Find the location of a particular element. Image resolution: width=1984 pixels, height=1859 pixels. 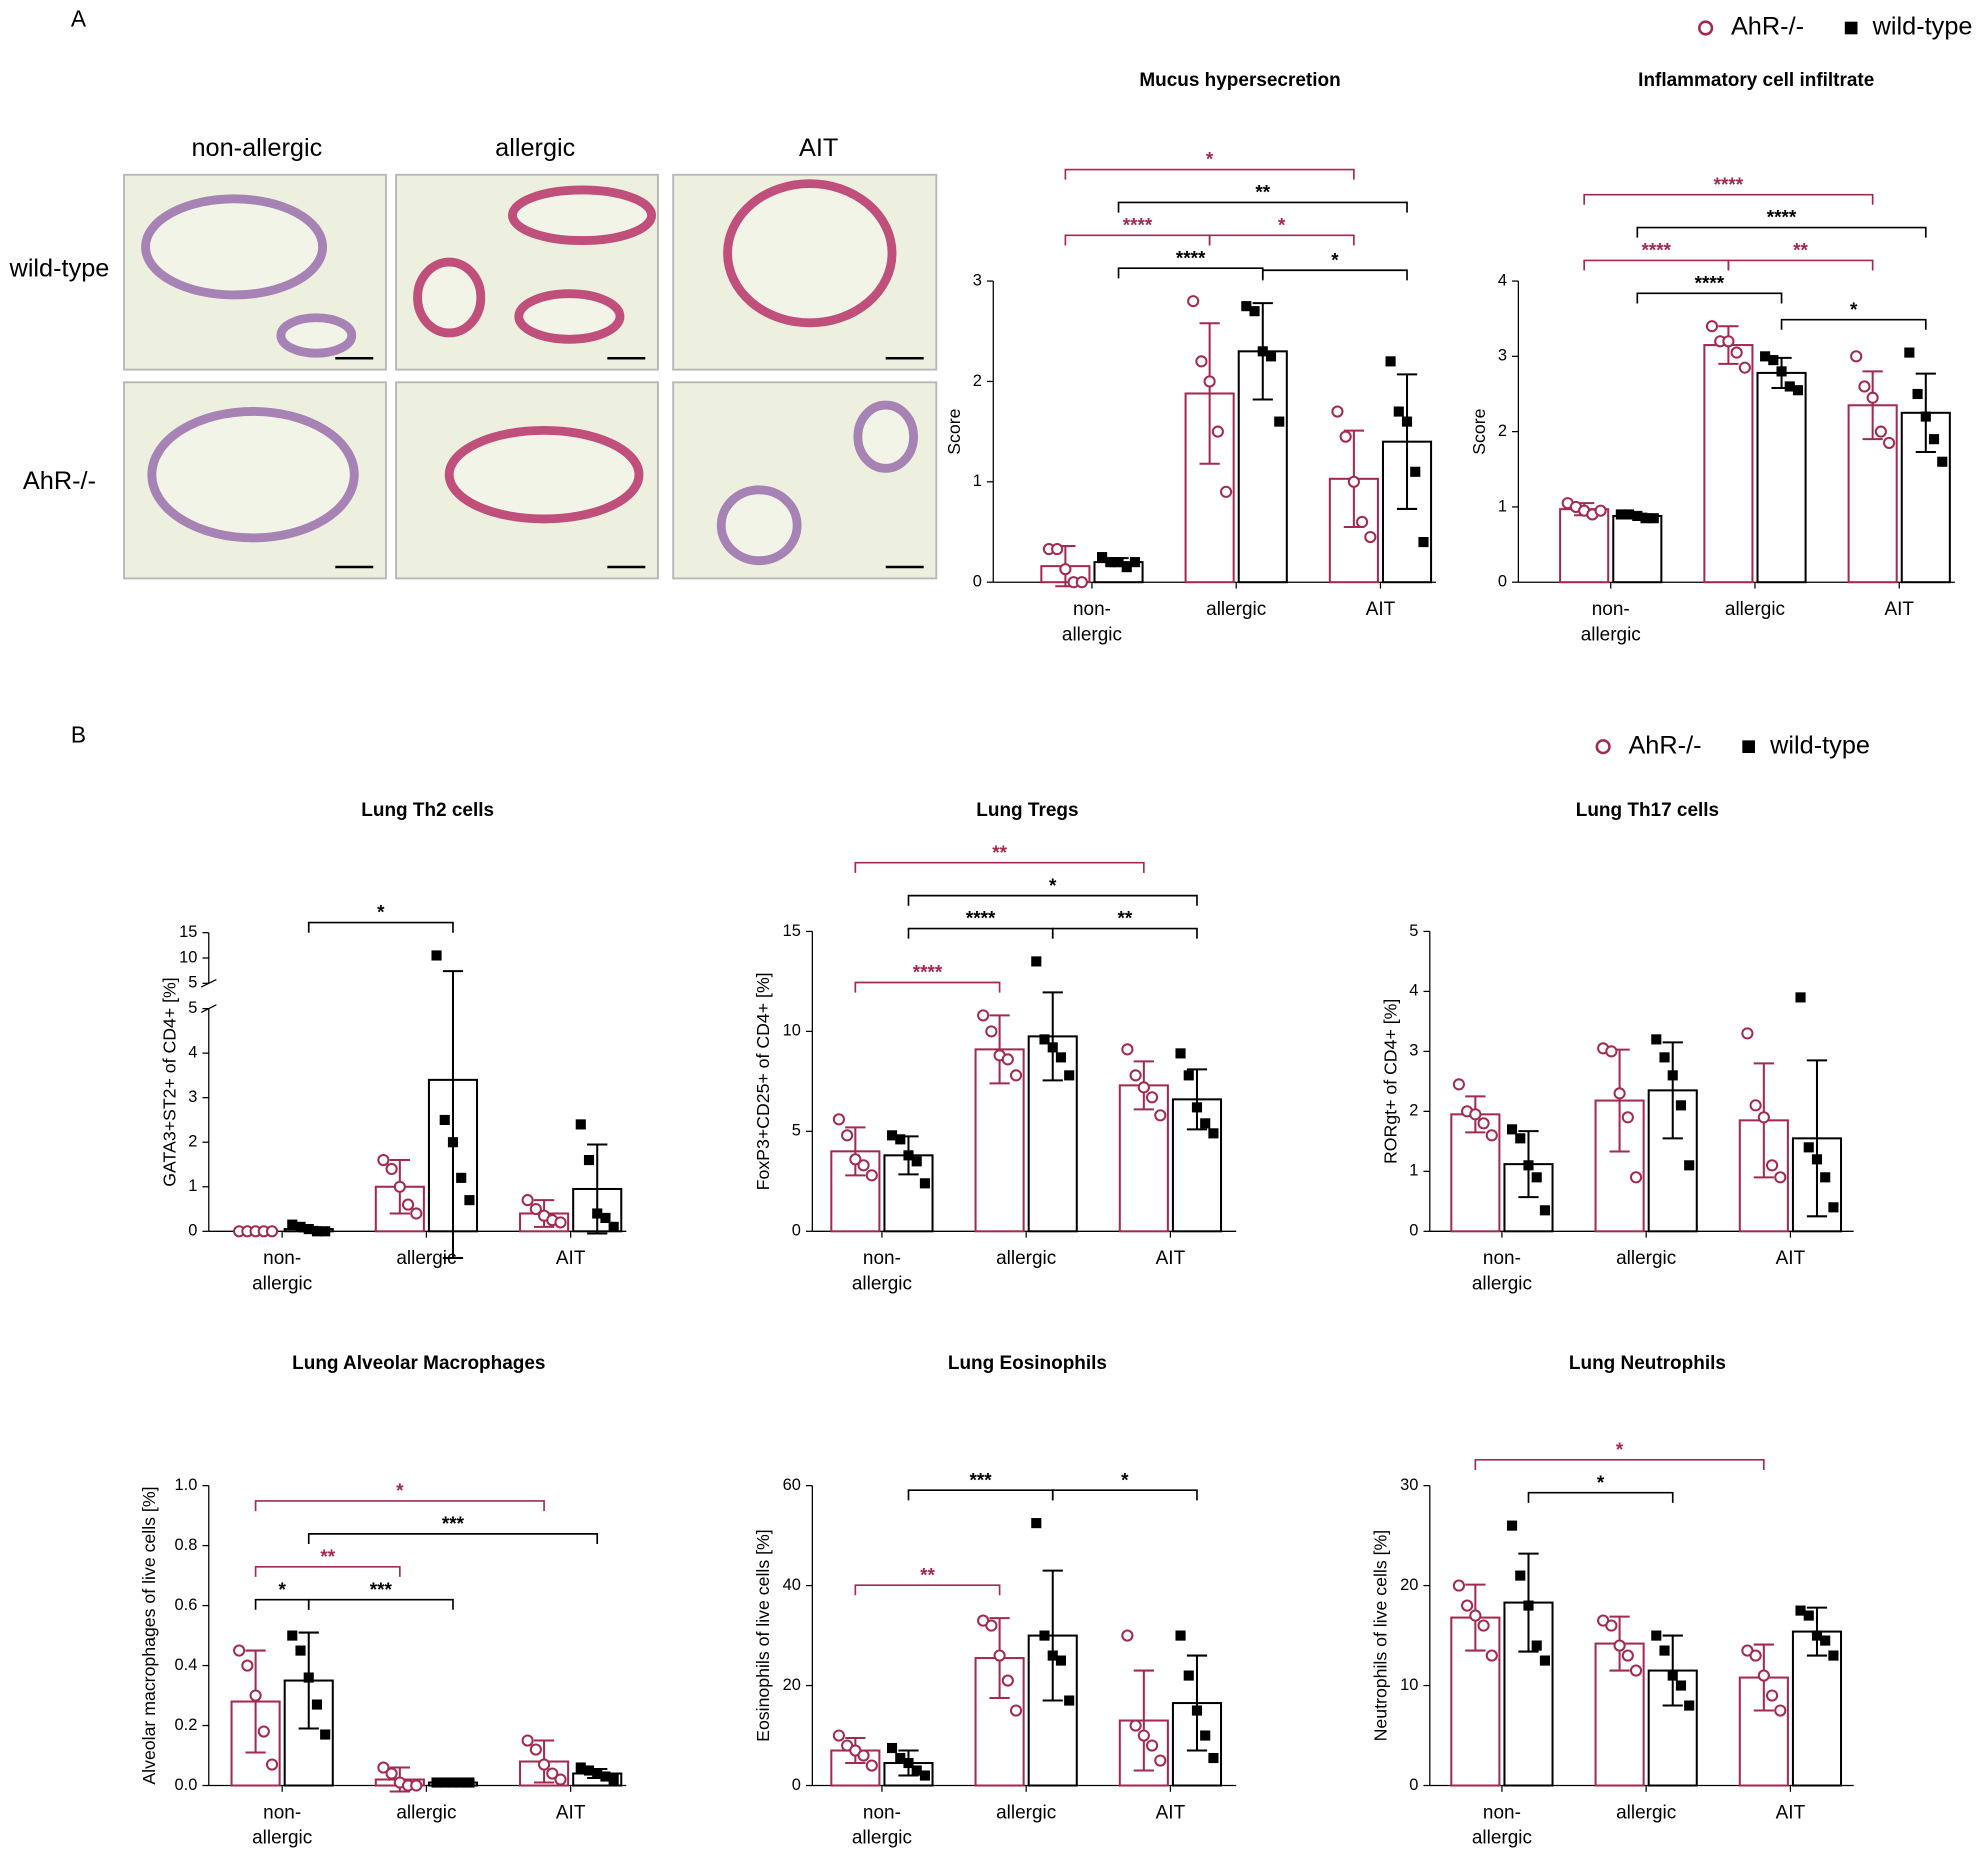

legend-label: wild-type is located at coordinates (1922, 27).